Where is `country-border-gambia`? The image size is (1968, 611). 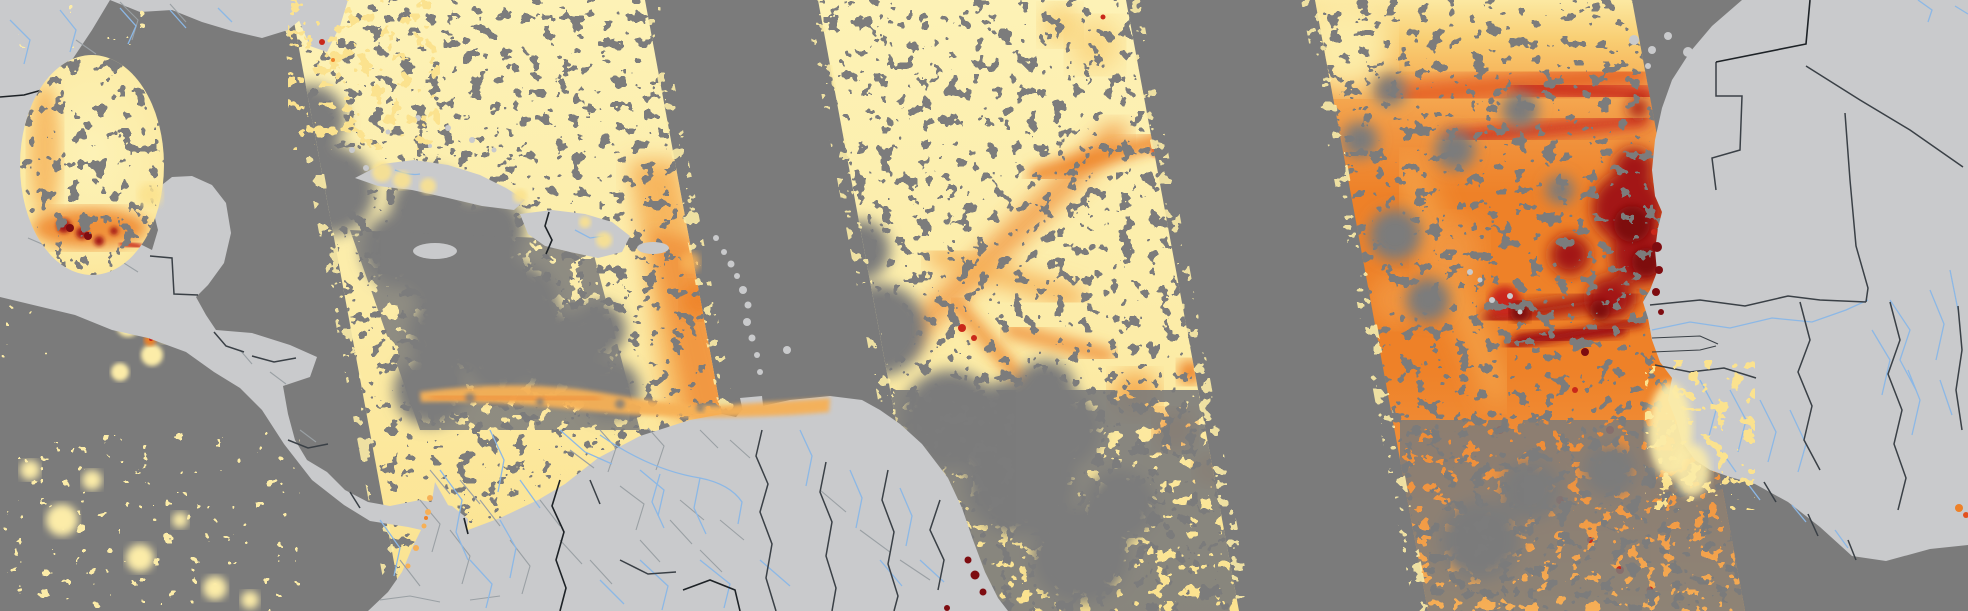 country-border-gambia is located at coordinates (1685, 340).